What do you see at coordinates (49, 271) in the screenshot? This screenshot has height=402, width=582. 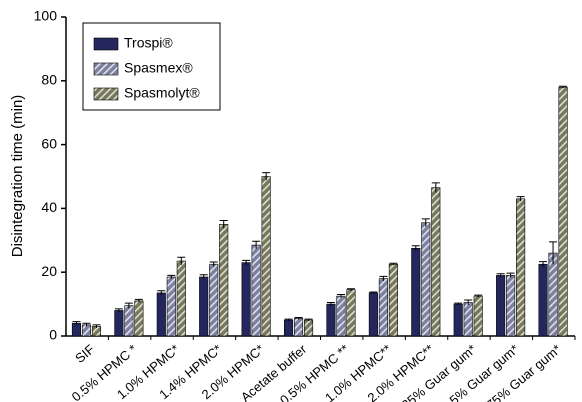 I see `y-tick-label: 20` at bounding box center [49, 271].